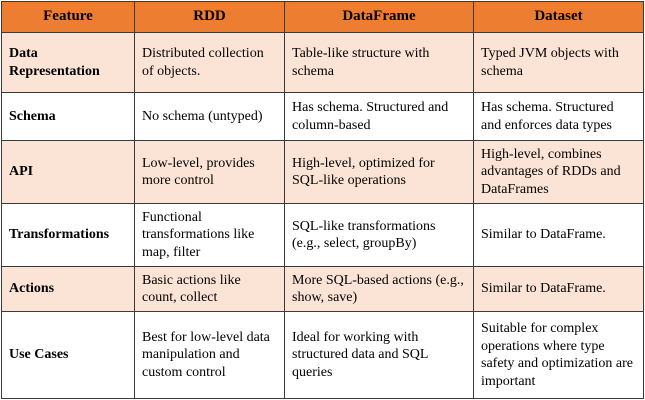  What do you see at coordinates (558, 17) in the screenshot?
I see `header-dataset: Dataset` at bounding box center [558, 17].